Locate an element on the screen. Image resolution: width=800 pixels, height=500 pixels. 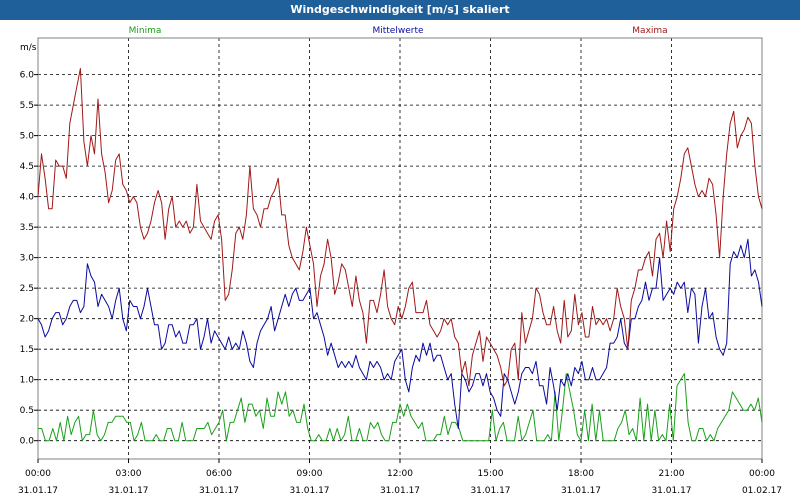
y-tick-label: 1.5 is located at coordinates (27, 350).